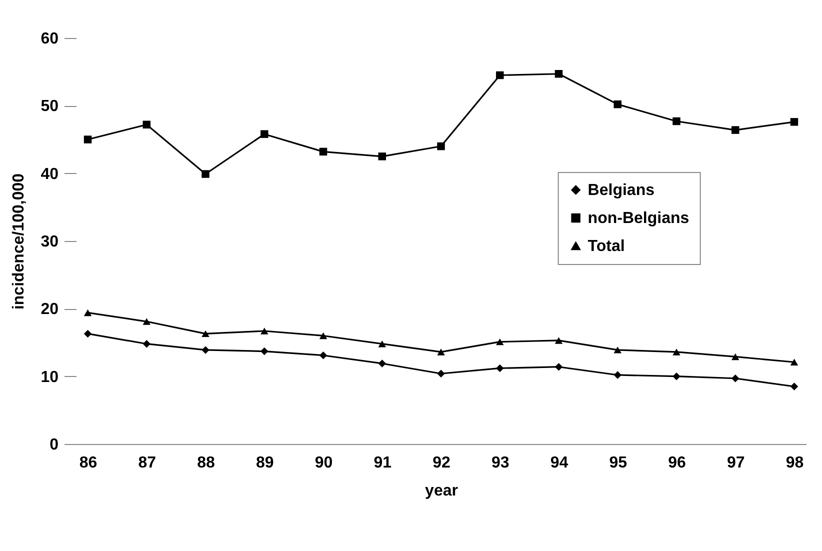  I want to click on y-tick-label: 40, so click(49, 174).